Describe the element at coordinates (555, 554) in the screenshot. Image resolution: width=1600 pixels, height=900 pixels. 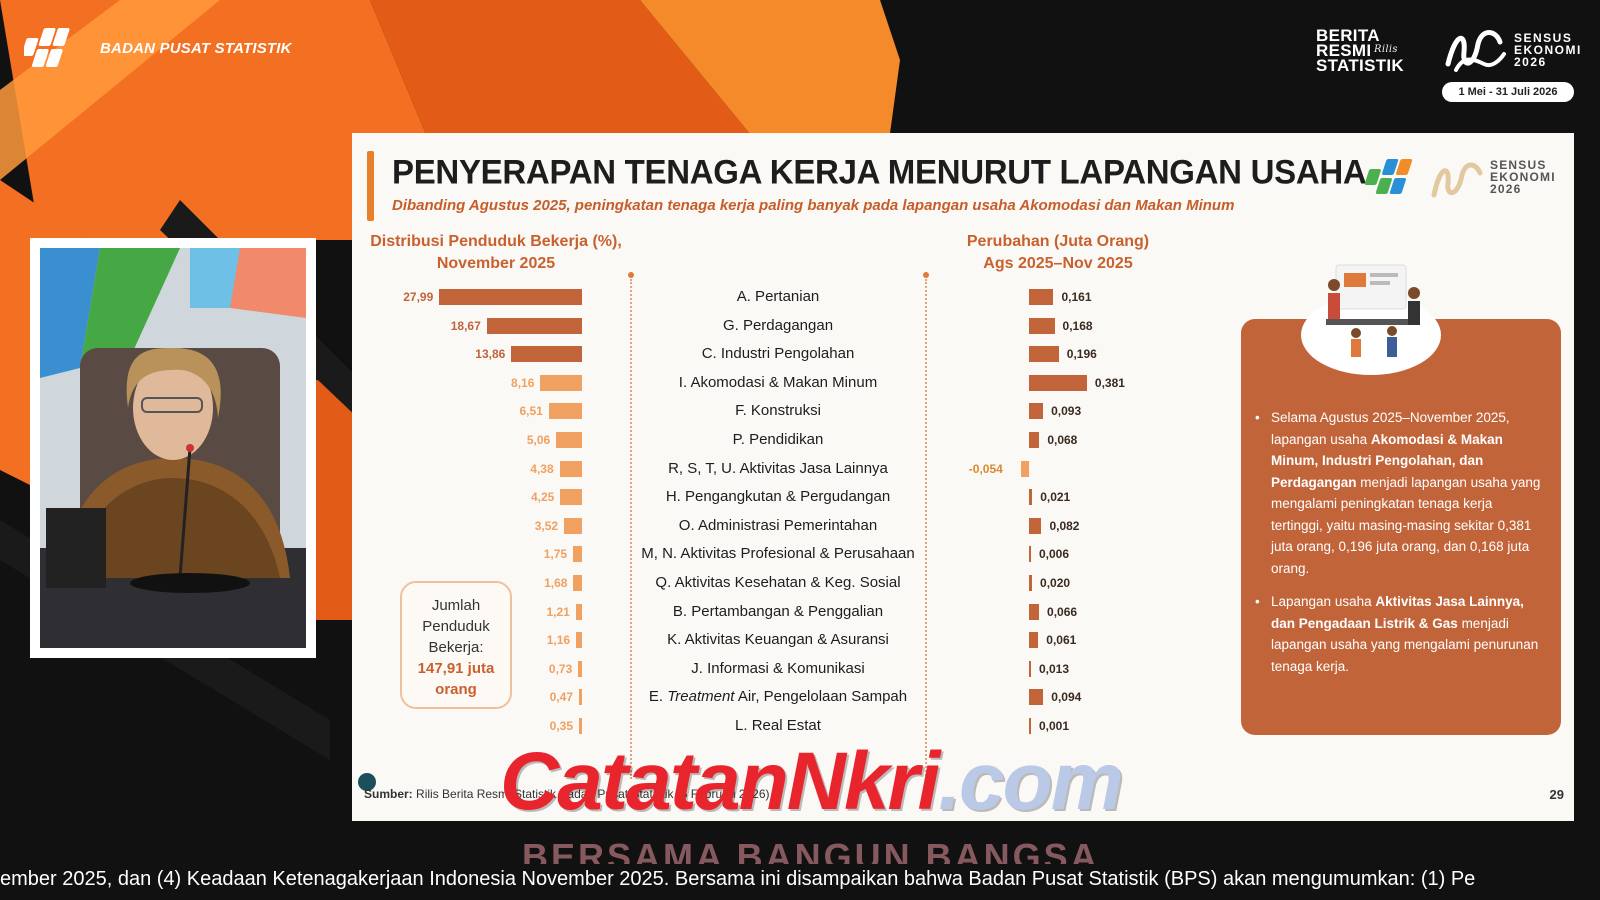
I see `distribution-value: 1,75` at that location.